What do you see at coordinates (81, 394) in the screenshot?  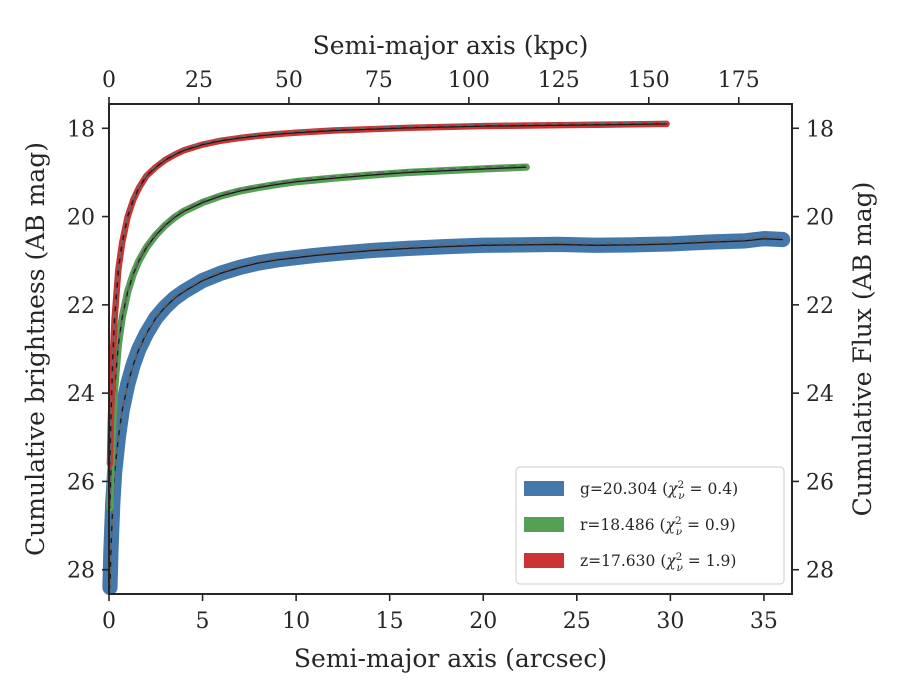 I see `y-left-tick-label-3: 24` at bounding box center [81, 394].